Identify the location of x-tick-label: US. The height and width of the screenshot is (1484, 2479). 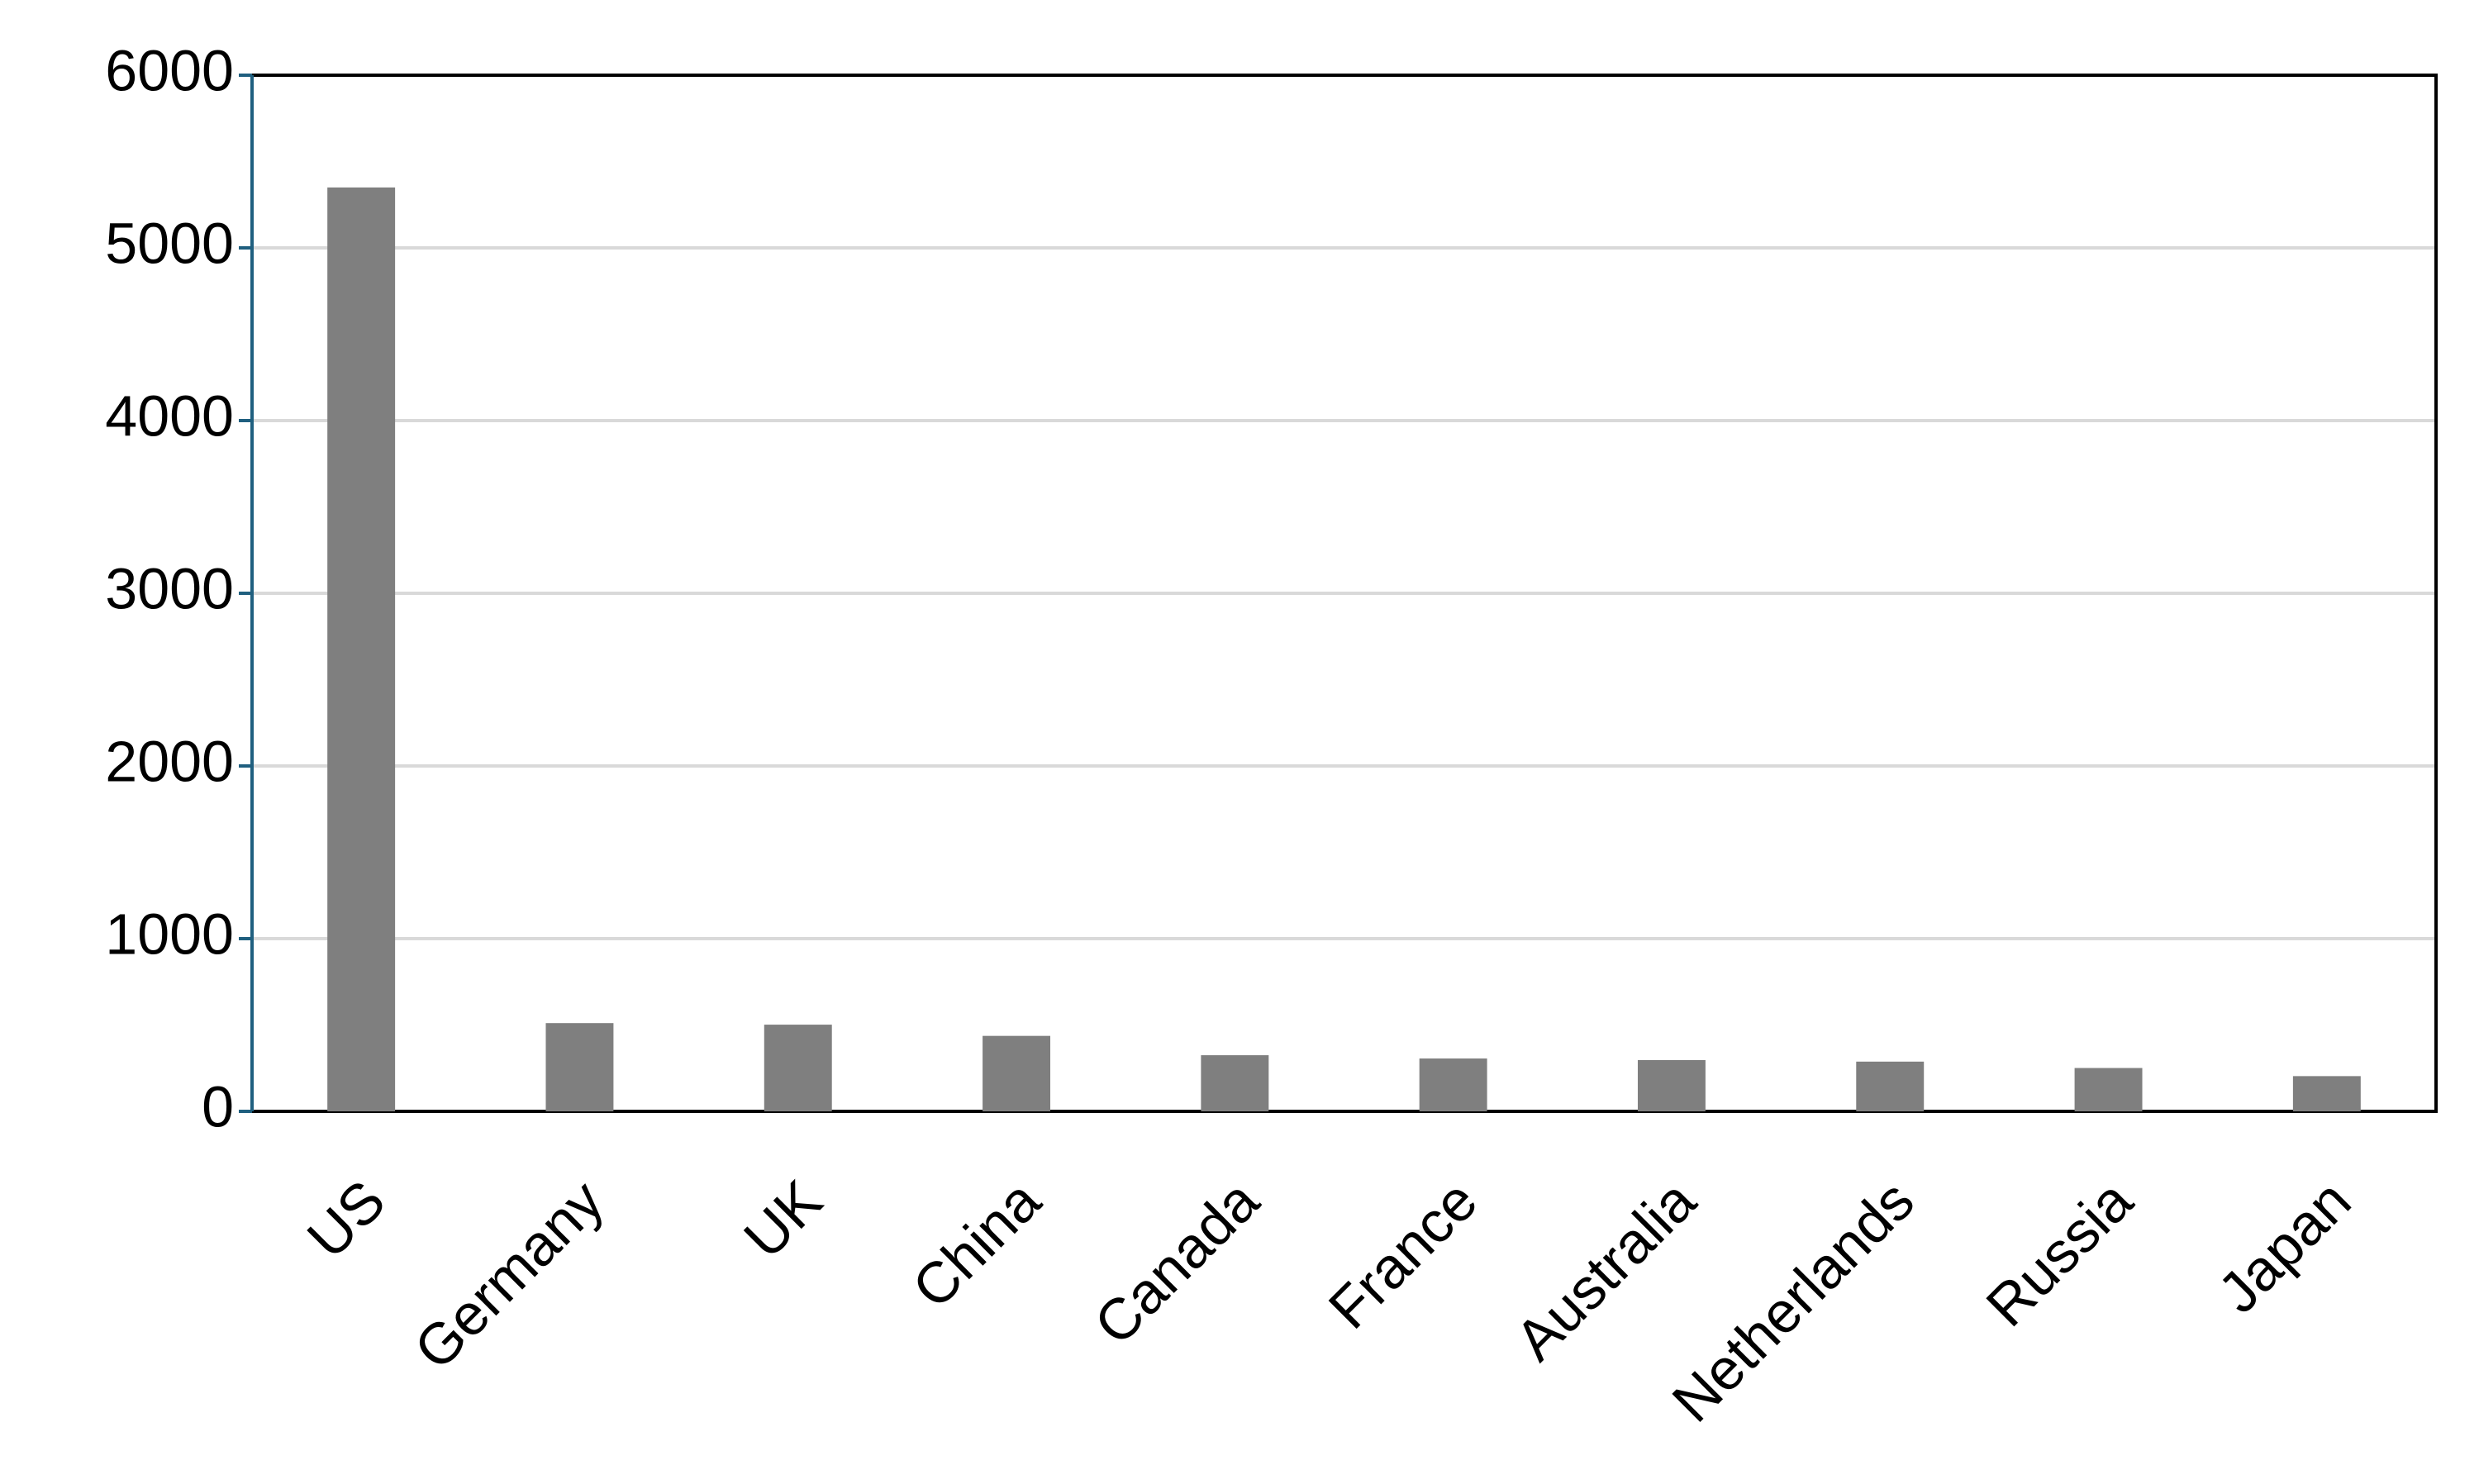
(346, 1219).